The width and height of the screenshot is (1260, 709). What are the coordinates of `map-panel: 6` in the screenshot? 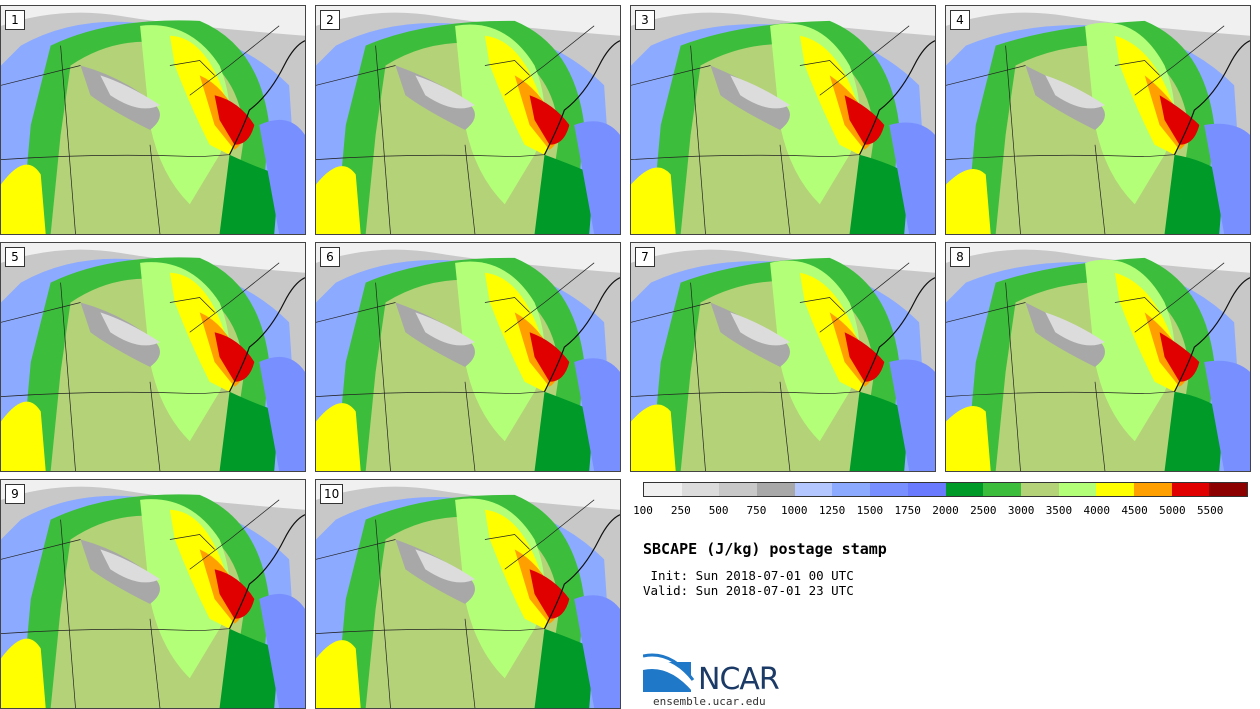 It's located at (468, 357).